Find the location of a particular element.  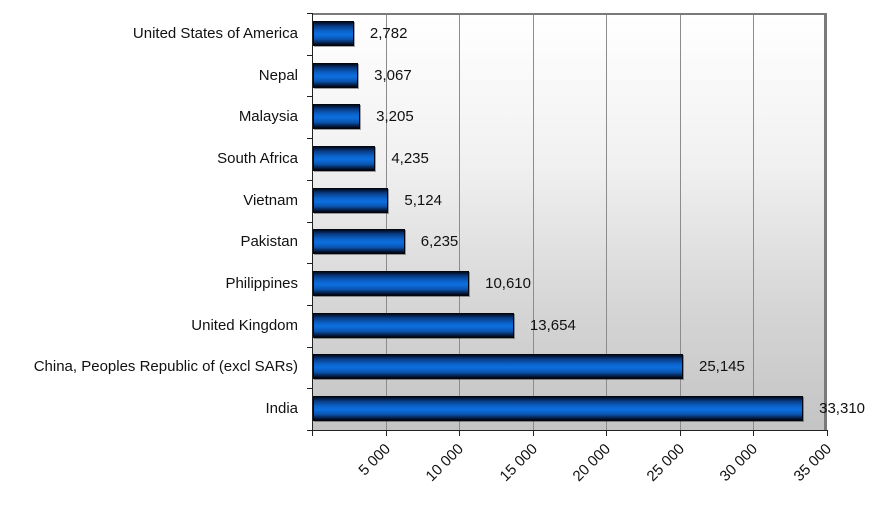

category-label: Pakistan is located at coordinates (269, 242).